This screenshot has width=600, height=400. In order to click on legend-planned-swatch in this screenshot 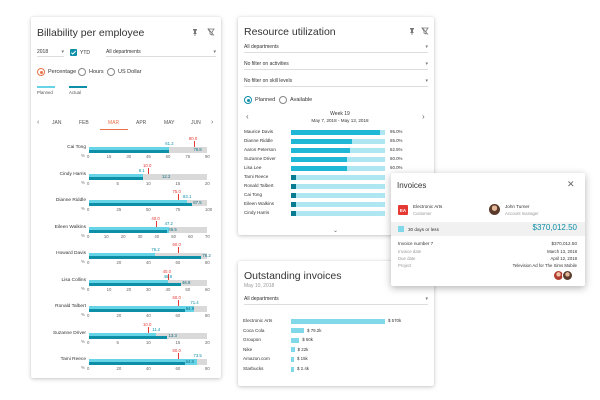, I will do `click(46, 87)`.